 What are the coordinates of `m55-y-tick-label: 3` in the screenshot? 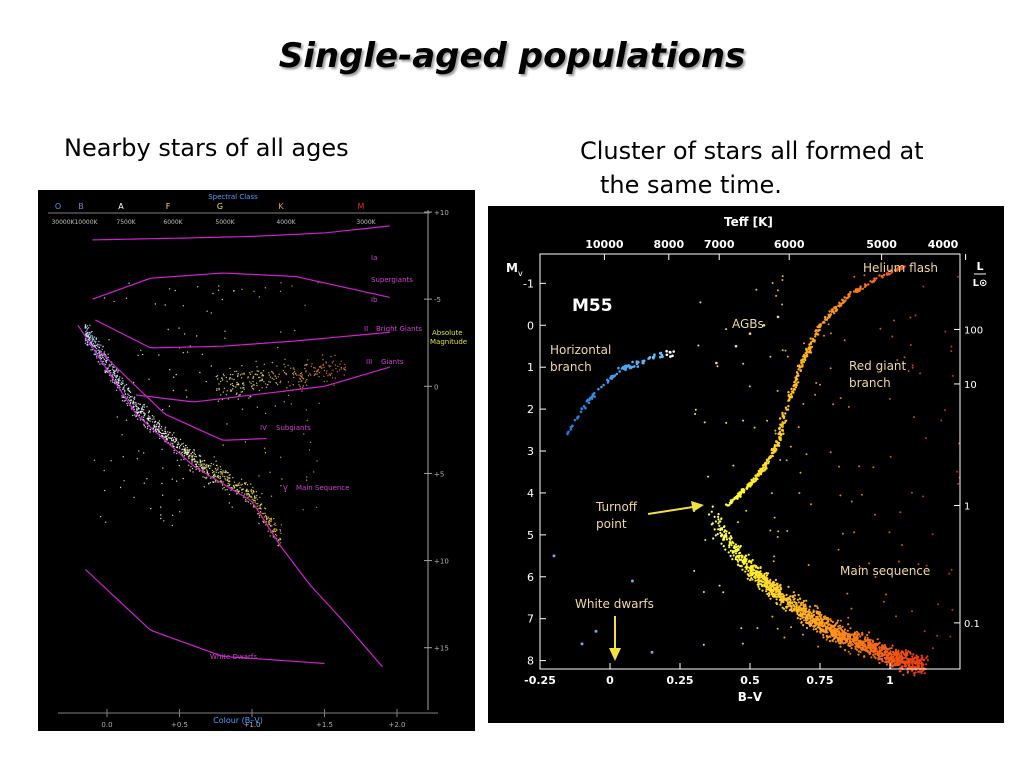 It's located at (530, 451).